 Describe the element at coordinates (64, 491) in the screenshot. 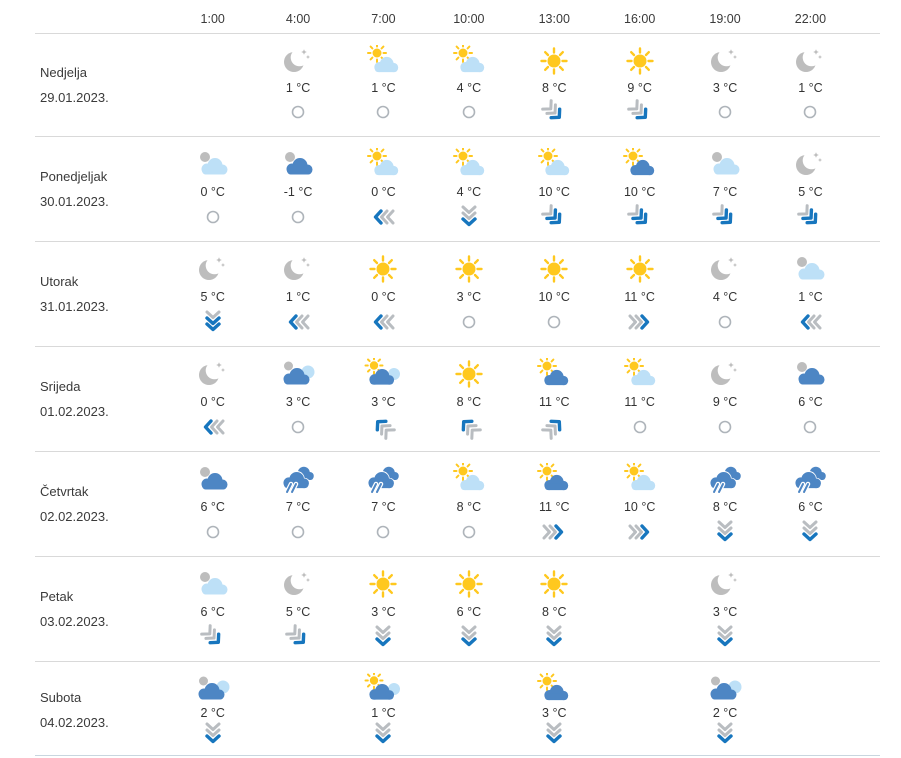

I see `day-name: Četvrtak` at that location.